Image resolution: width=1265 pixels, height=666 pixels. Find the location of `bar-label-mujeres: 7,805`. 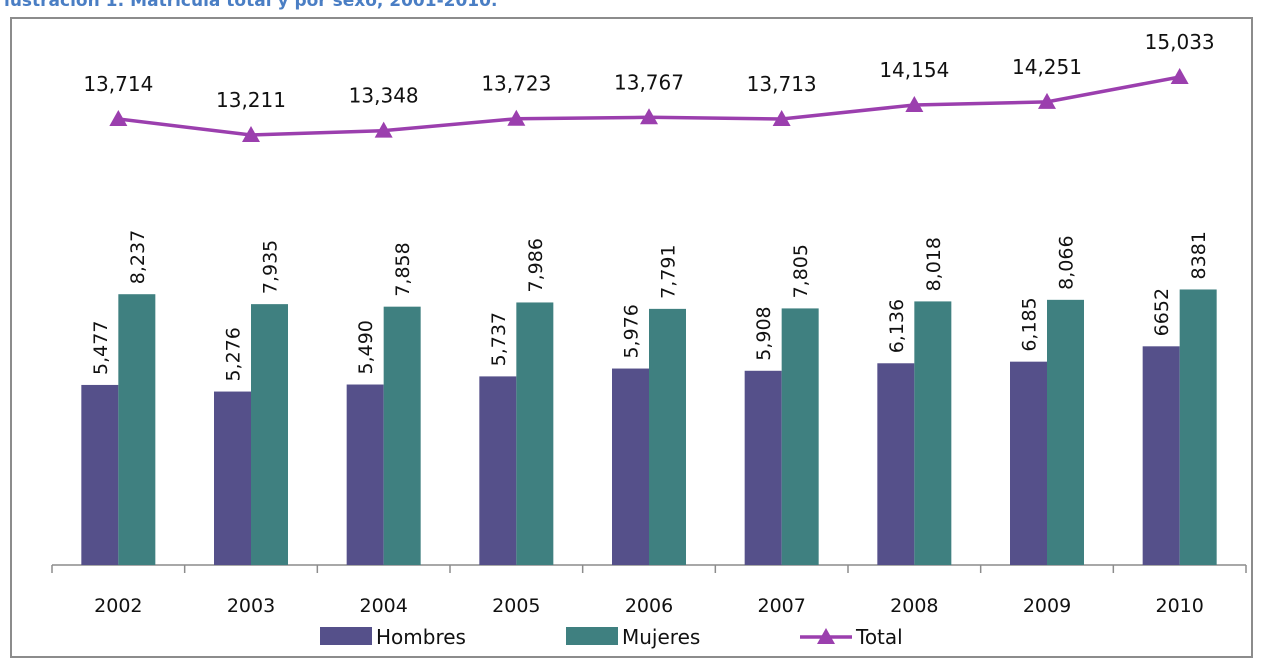

bar-label-mujeres: 7,805 is located at coordinates (801, 271).